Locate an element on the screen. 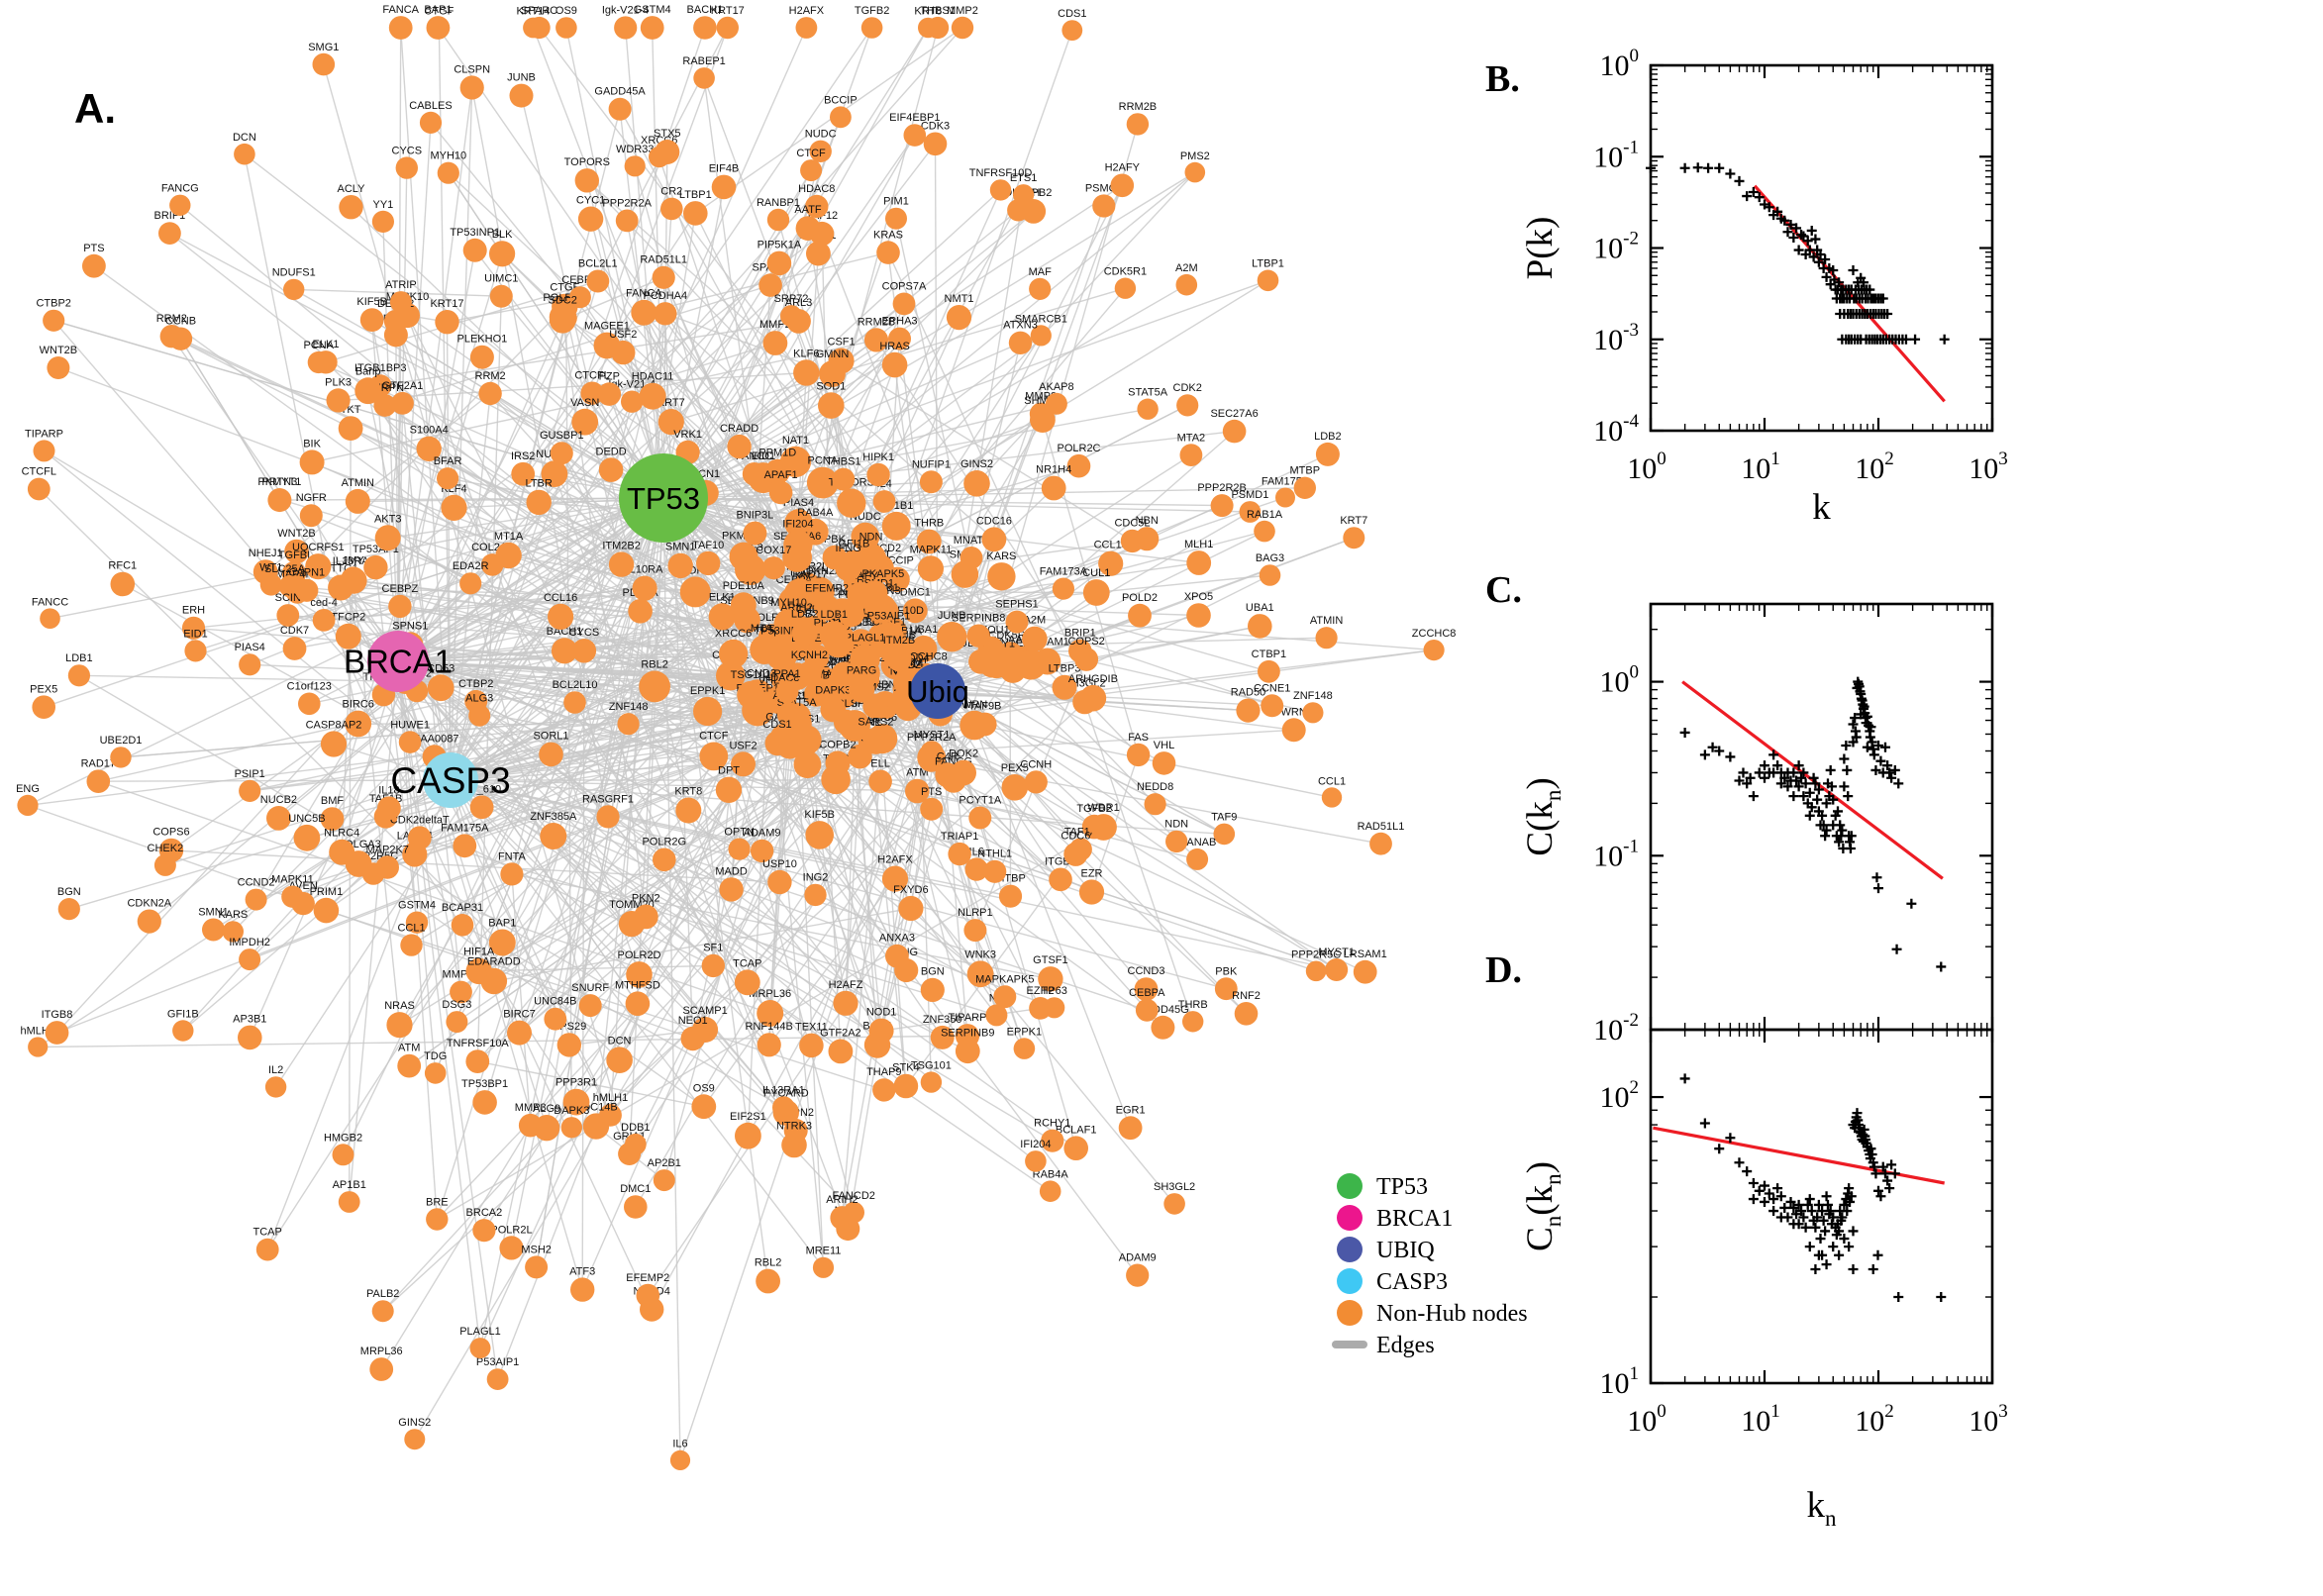 Image resolution: width=2323 pixels, height=1596 pixels. gene-node-label: CDKN2A is located at coordinates (149, 904).